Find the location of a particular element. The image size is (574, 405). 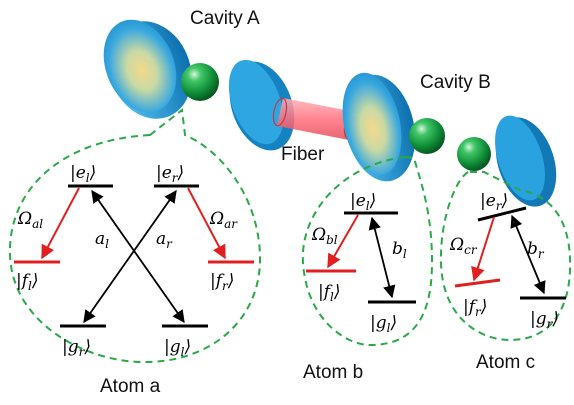

label-b-l: bl is located at coordinates (399, 250).